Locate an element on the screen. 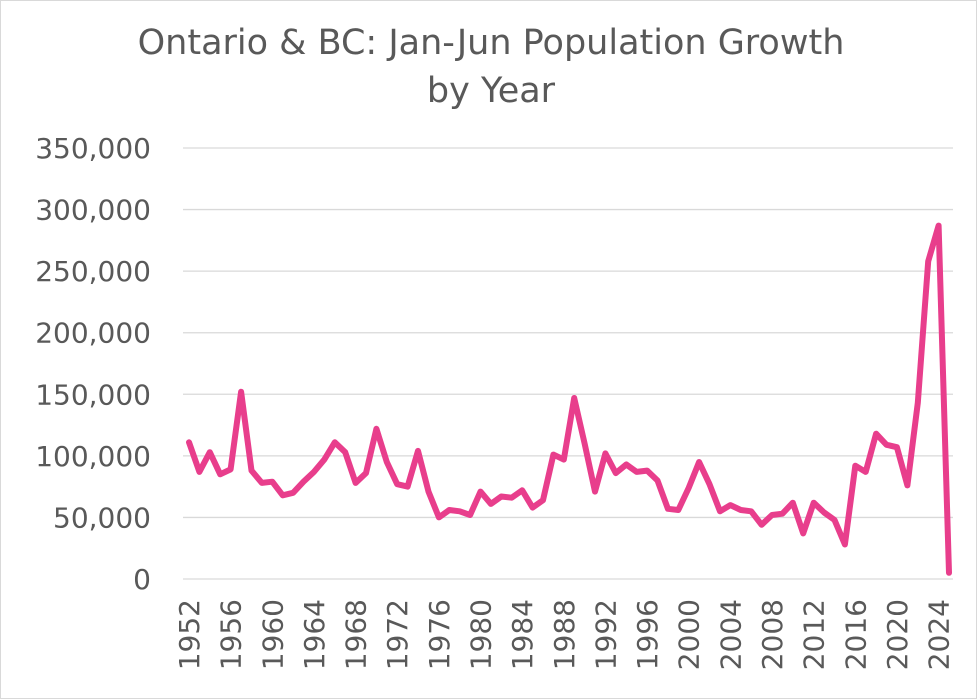  y-tick-label: 0 is located at coordinates (142, 579).